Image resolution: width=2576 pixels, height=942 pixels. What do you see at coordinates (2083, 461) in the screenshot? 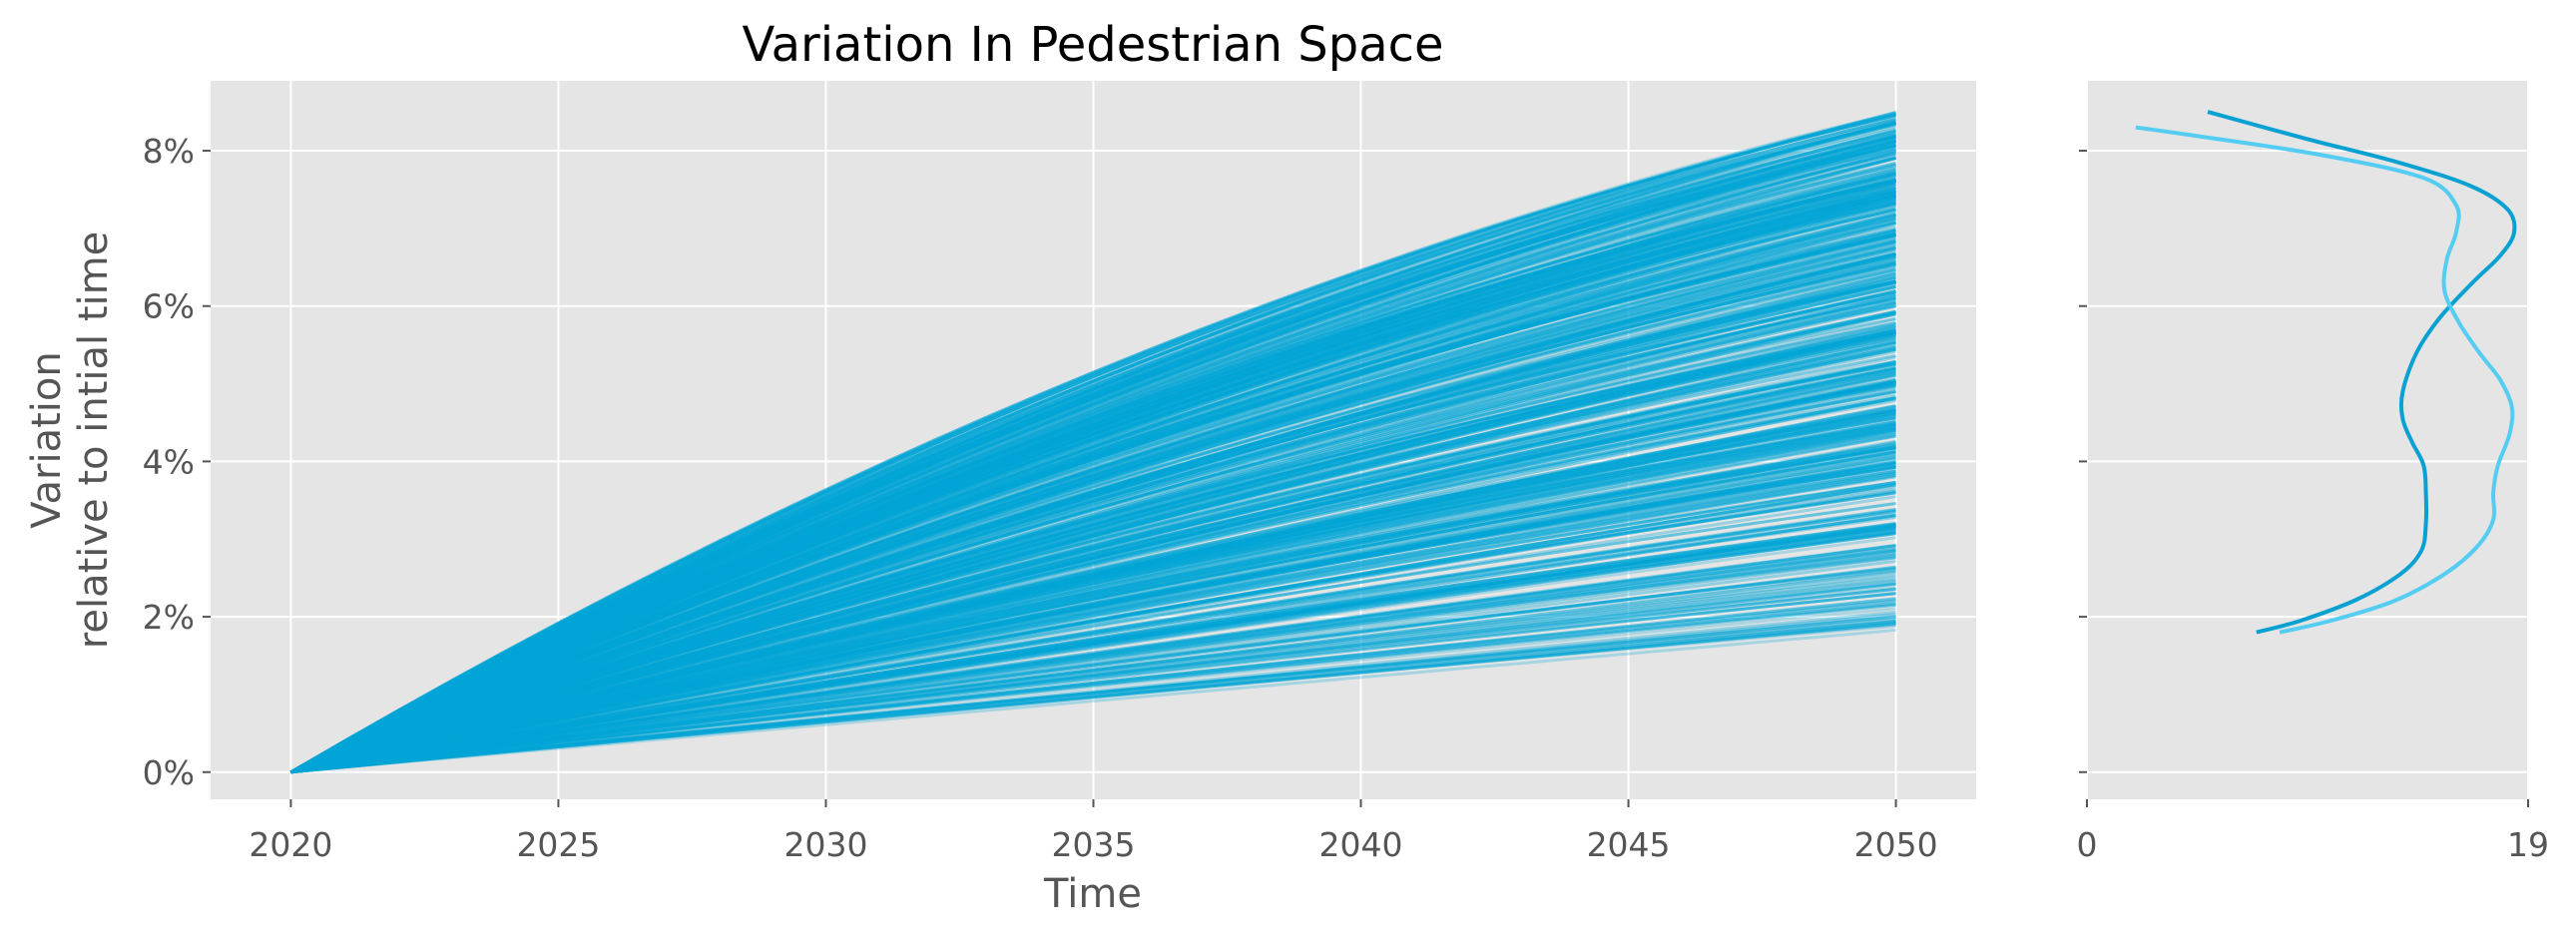
I see `density-y-ticks` at bounding box center [2083, 461].